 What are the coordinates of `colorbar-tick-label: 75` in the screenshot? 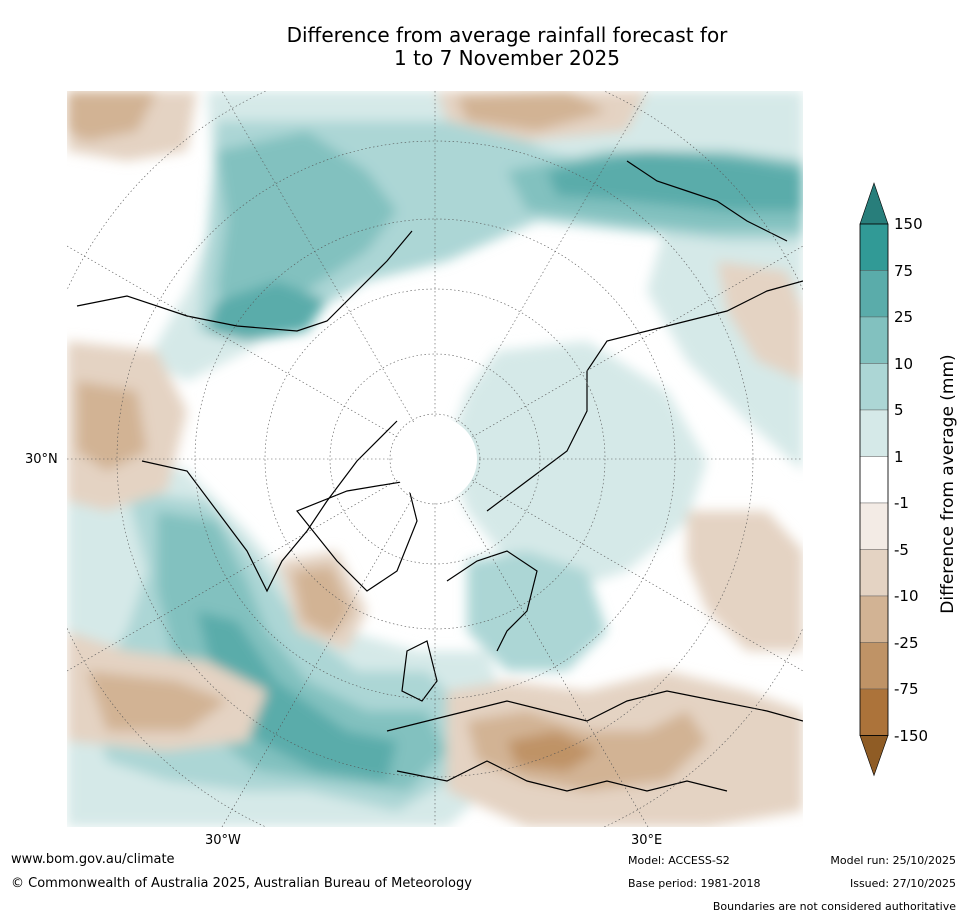 It's located at (904, 270).